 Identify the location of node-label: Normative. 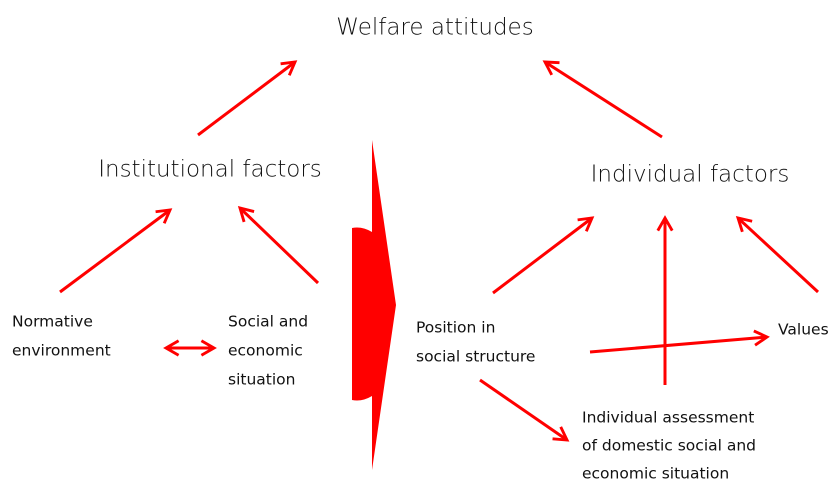
(52, 322).